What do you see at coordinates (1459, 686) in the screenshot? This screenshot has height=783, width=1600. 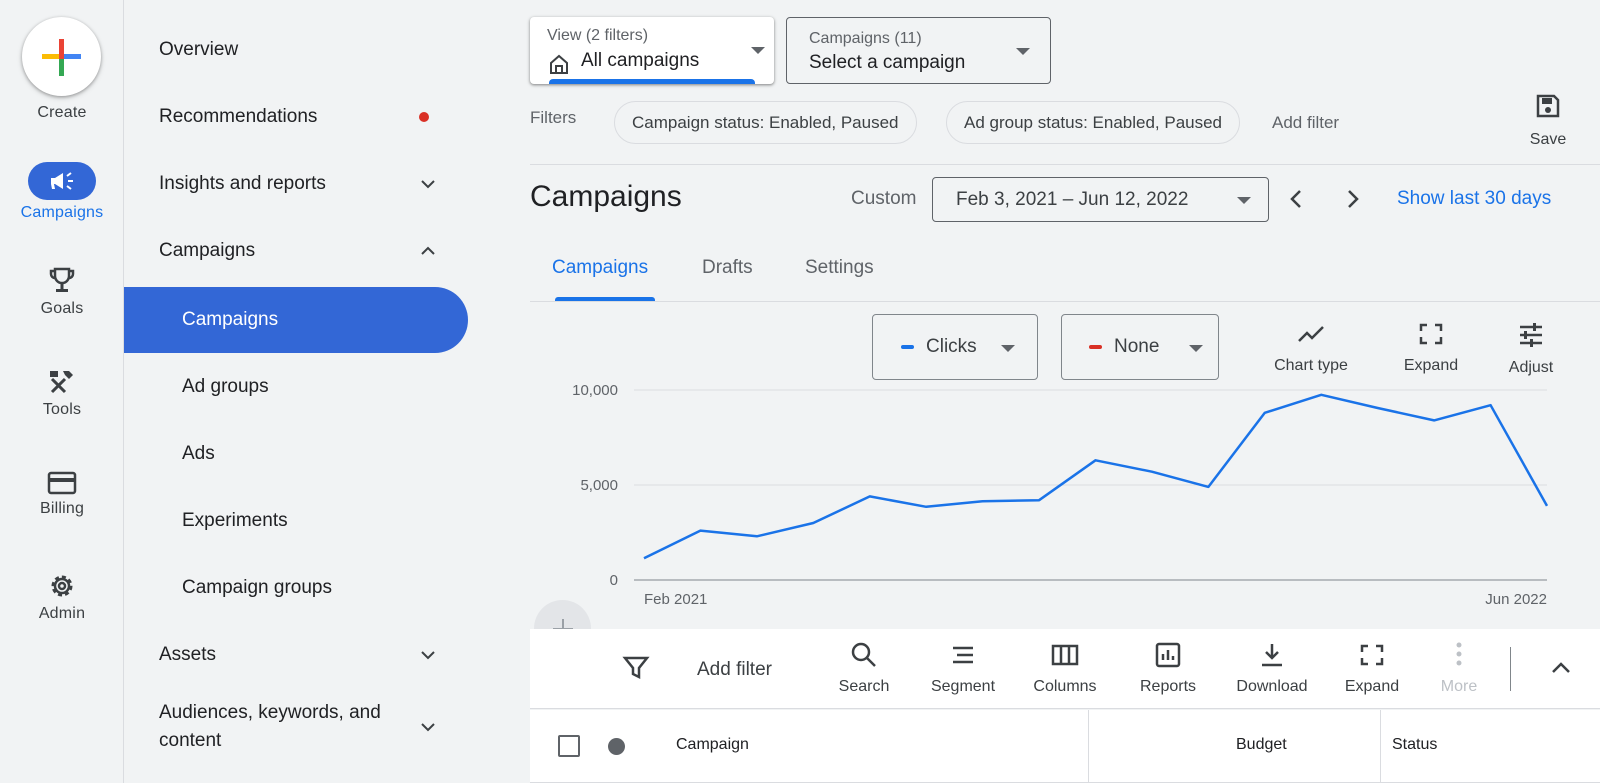 I see `more-label: More` at bounding box center [1459, 686].